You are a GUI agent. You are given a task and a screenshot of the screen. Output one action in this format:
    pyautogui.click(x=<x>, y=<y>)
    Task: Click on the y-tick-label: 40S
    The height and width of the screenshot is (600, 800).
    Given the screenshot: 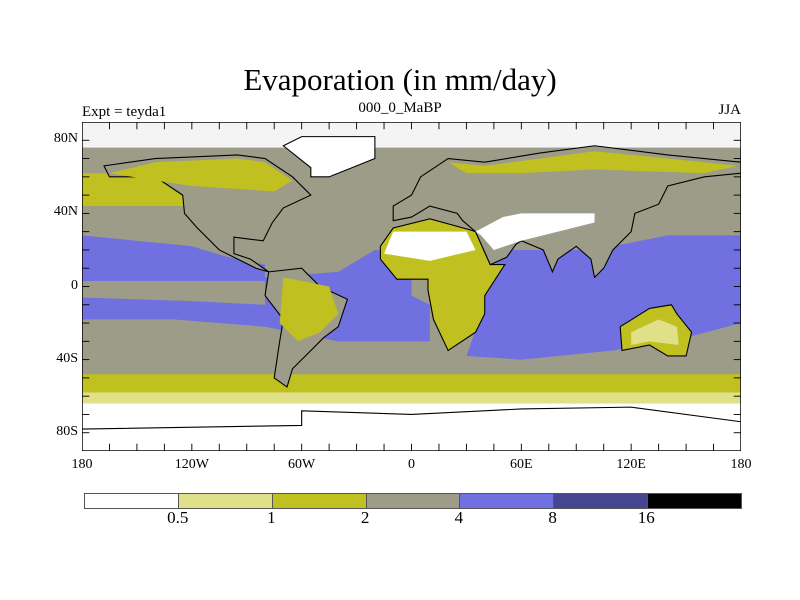 What is the action you would take?
    pyautogui.click(x=67, y=358)
    